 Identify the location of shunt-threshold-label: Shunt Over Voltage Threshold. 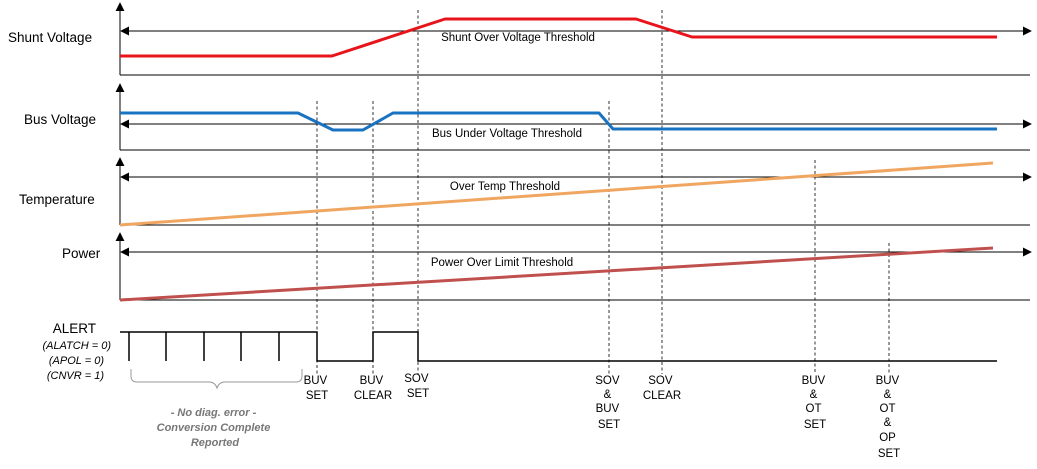
(518, 38).